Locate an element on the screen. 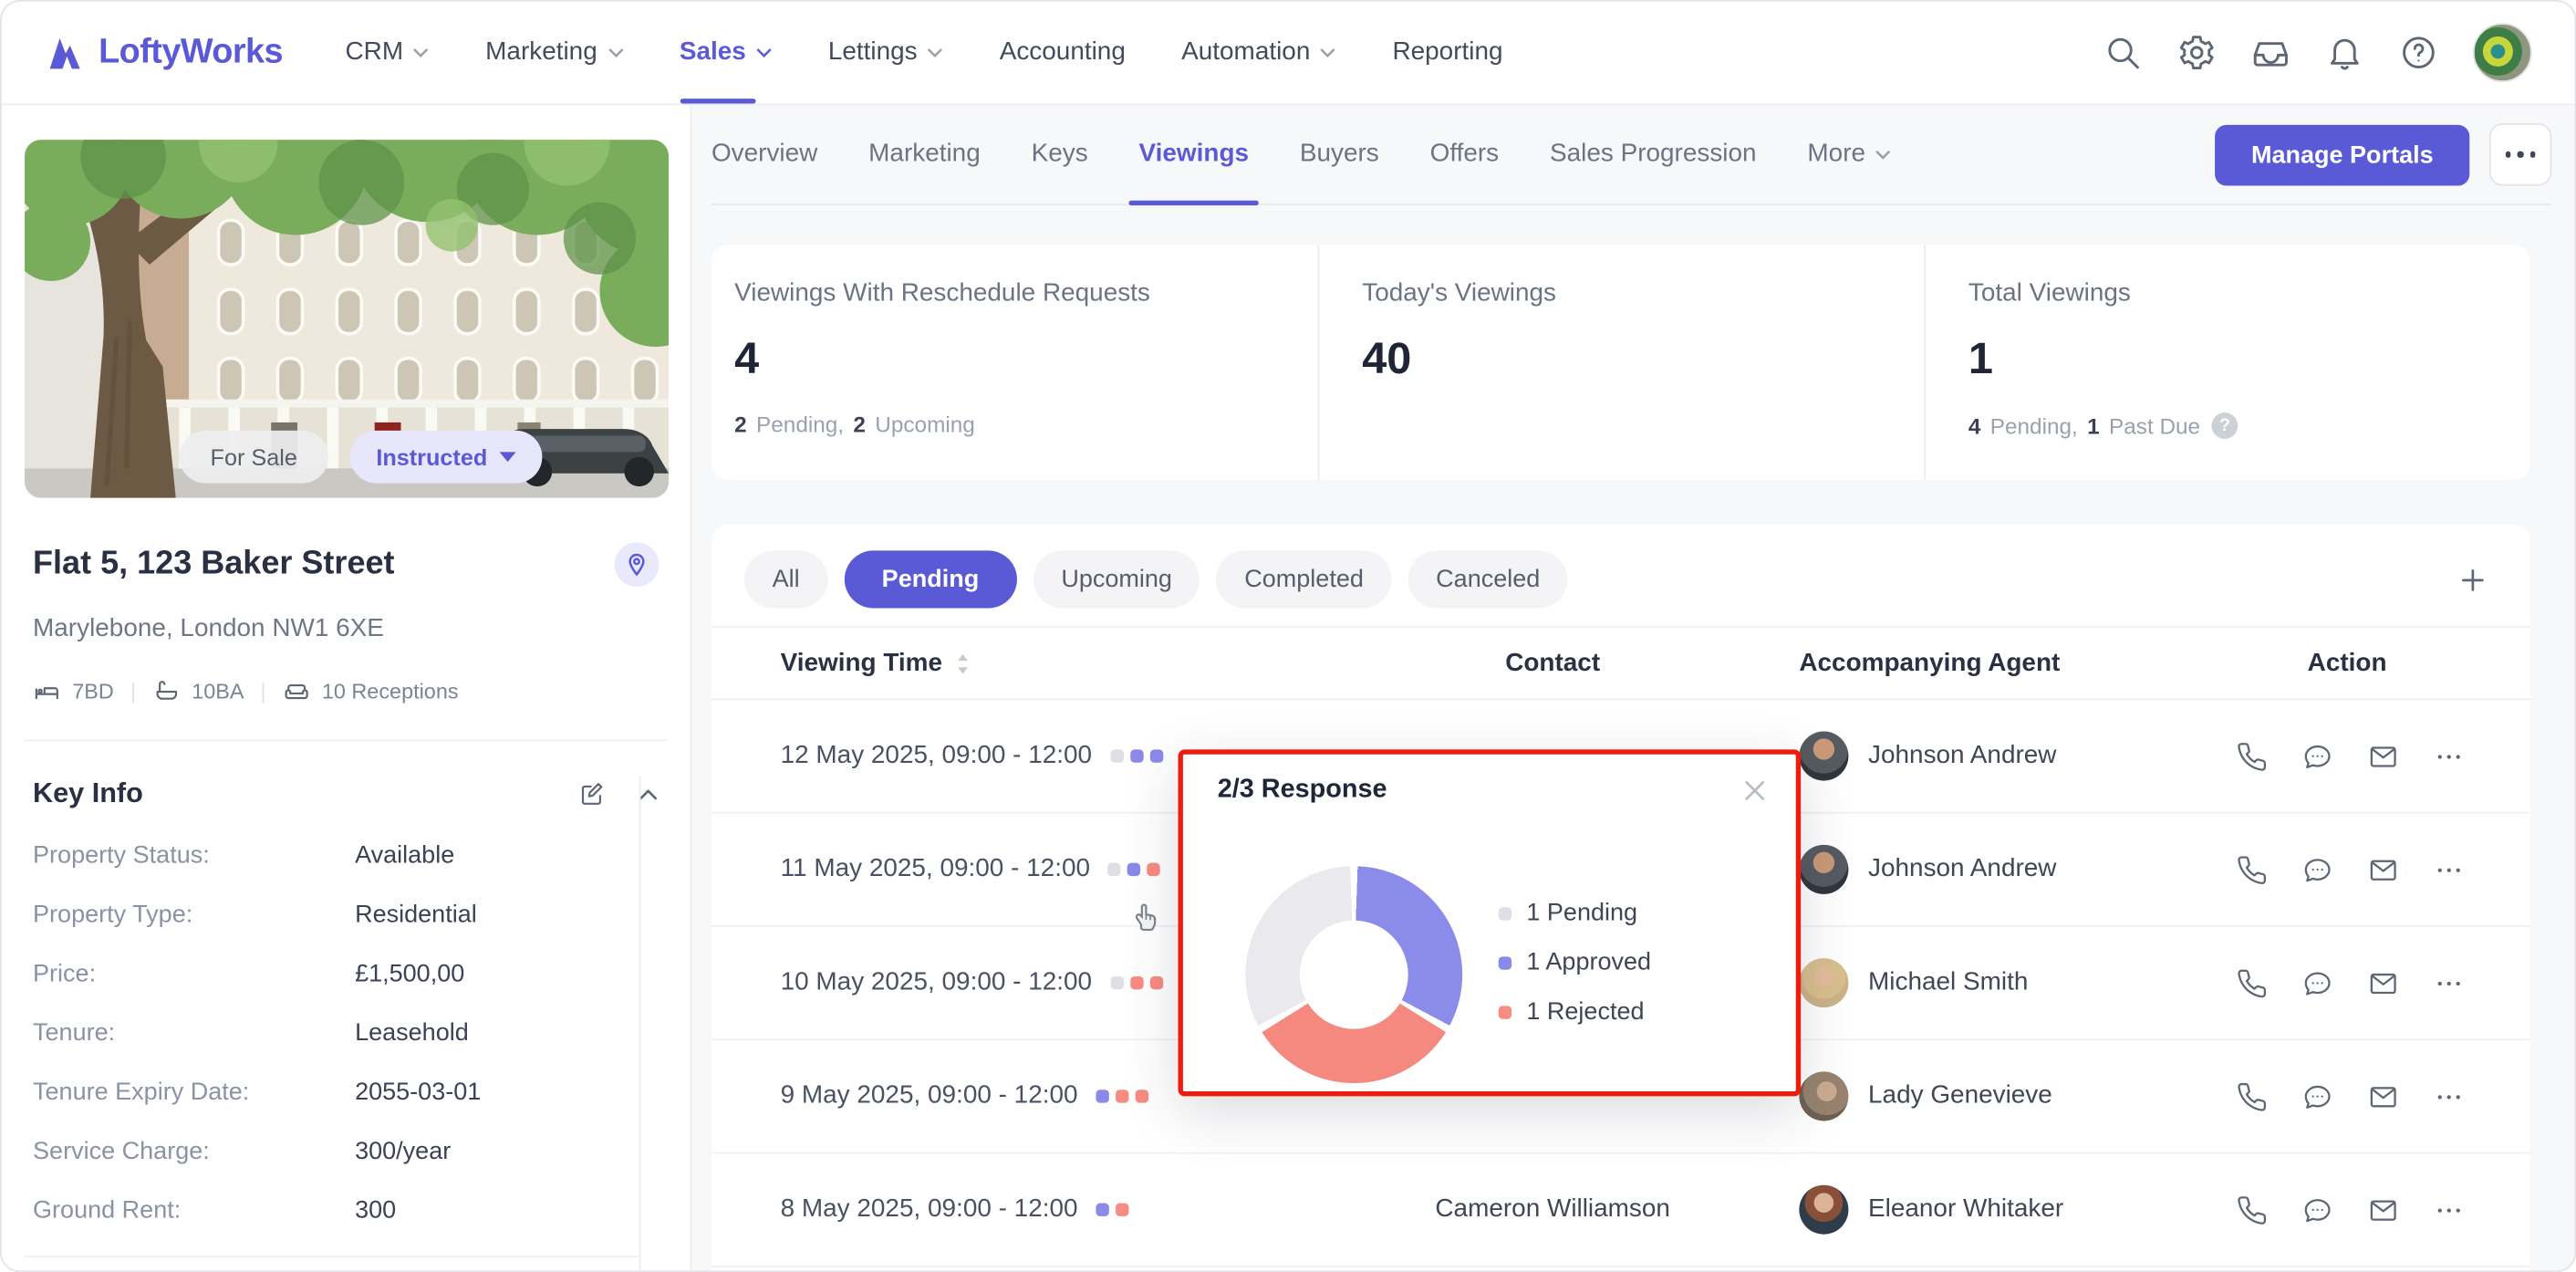 This screenshot has height=1272, width=2576. viewing-row: 10 May 2025, 09:00 - 12:00 Michael Smith is located at coordinates (1620, 984).